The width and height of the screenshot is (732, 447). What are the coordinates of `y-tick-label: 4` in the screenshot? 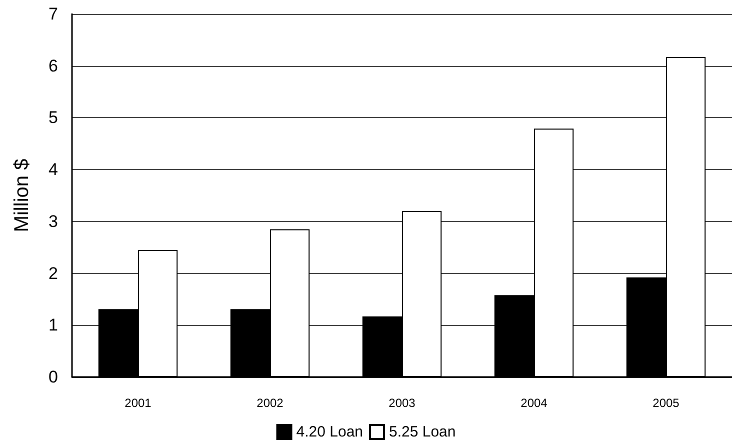 It's located at (53, 170).